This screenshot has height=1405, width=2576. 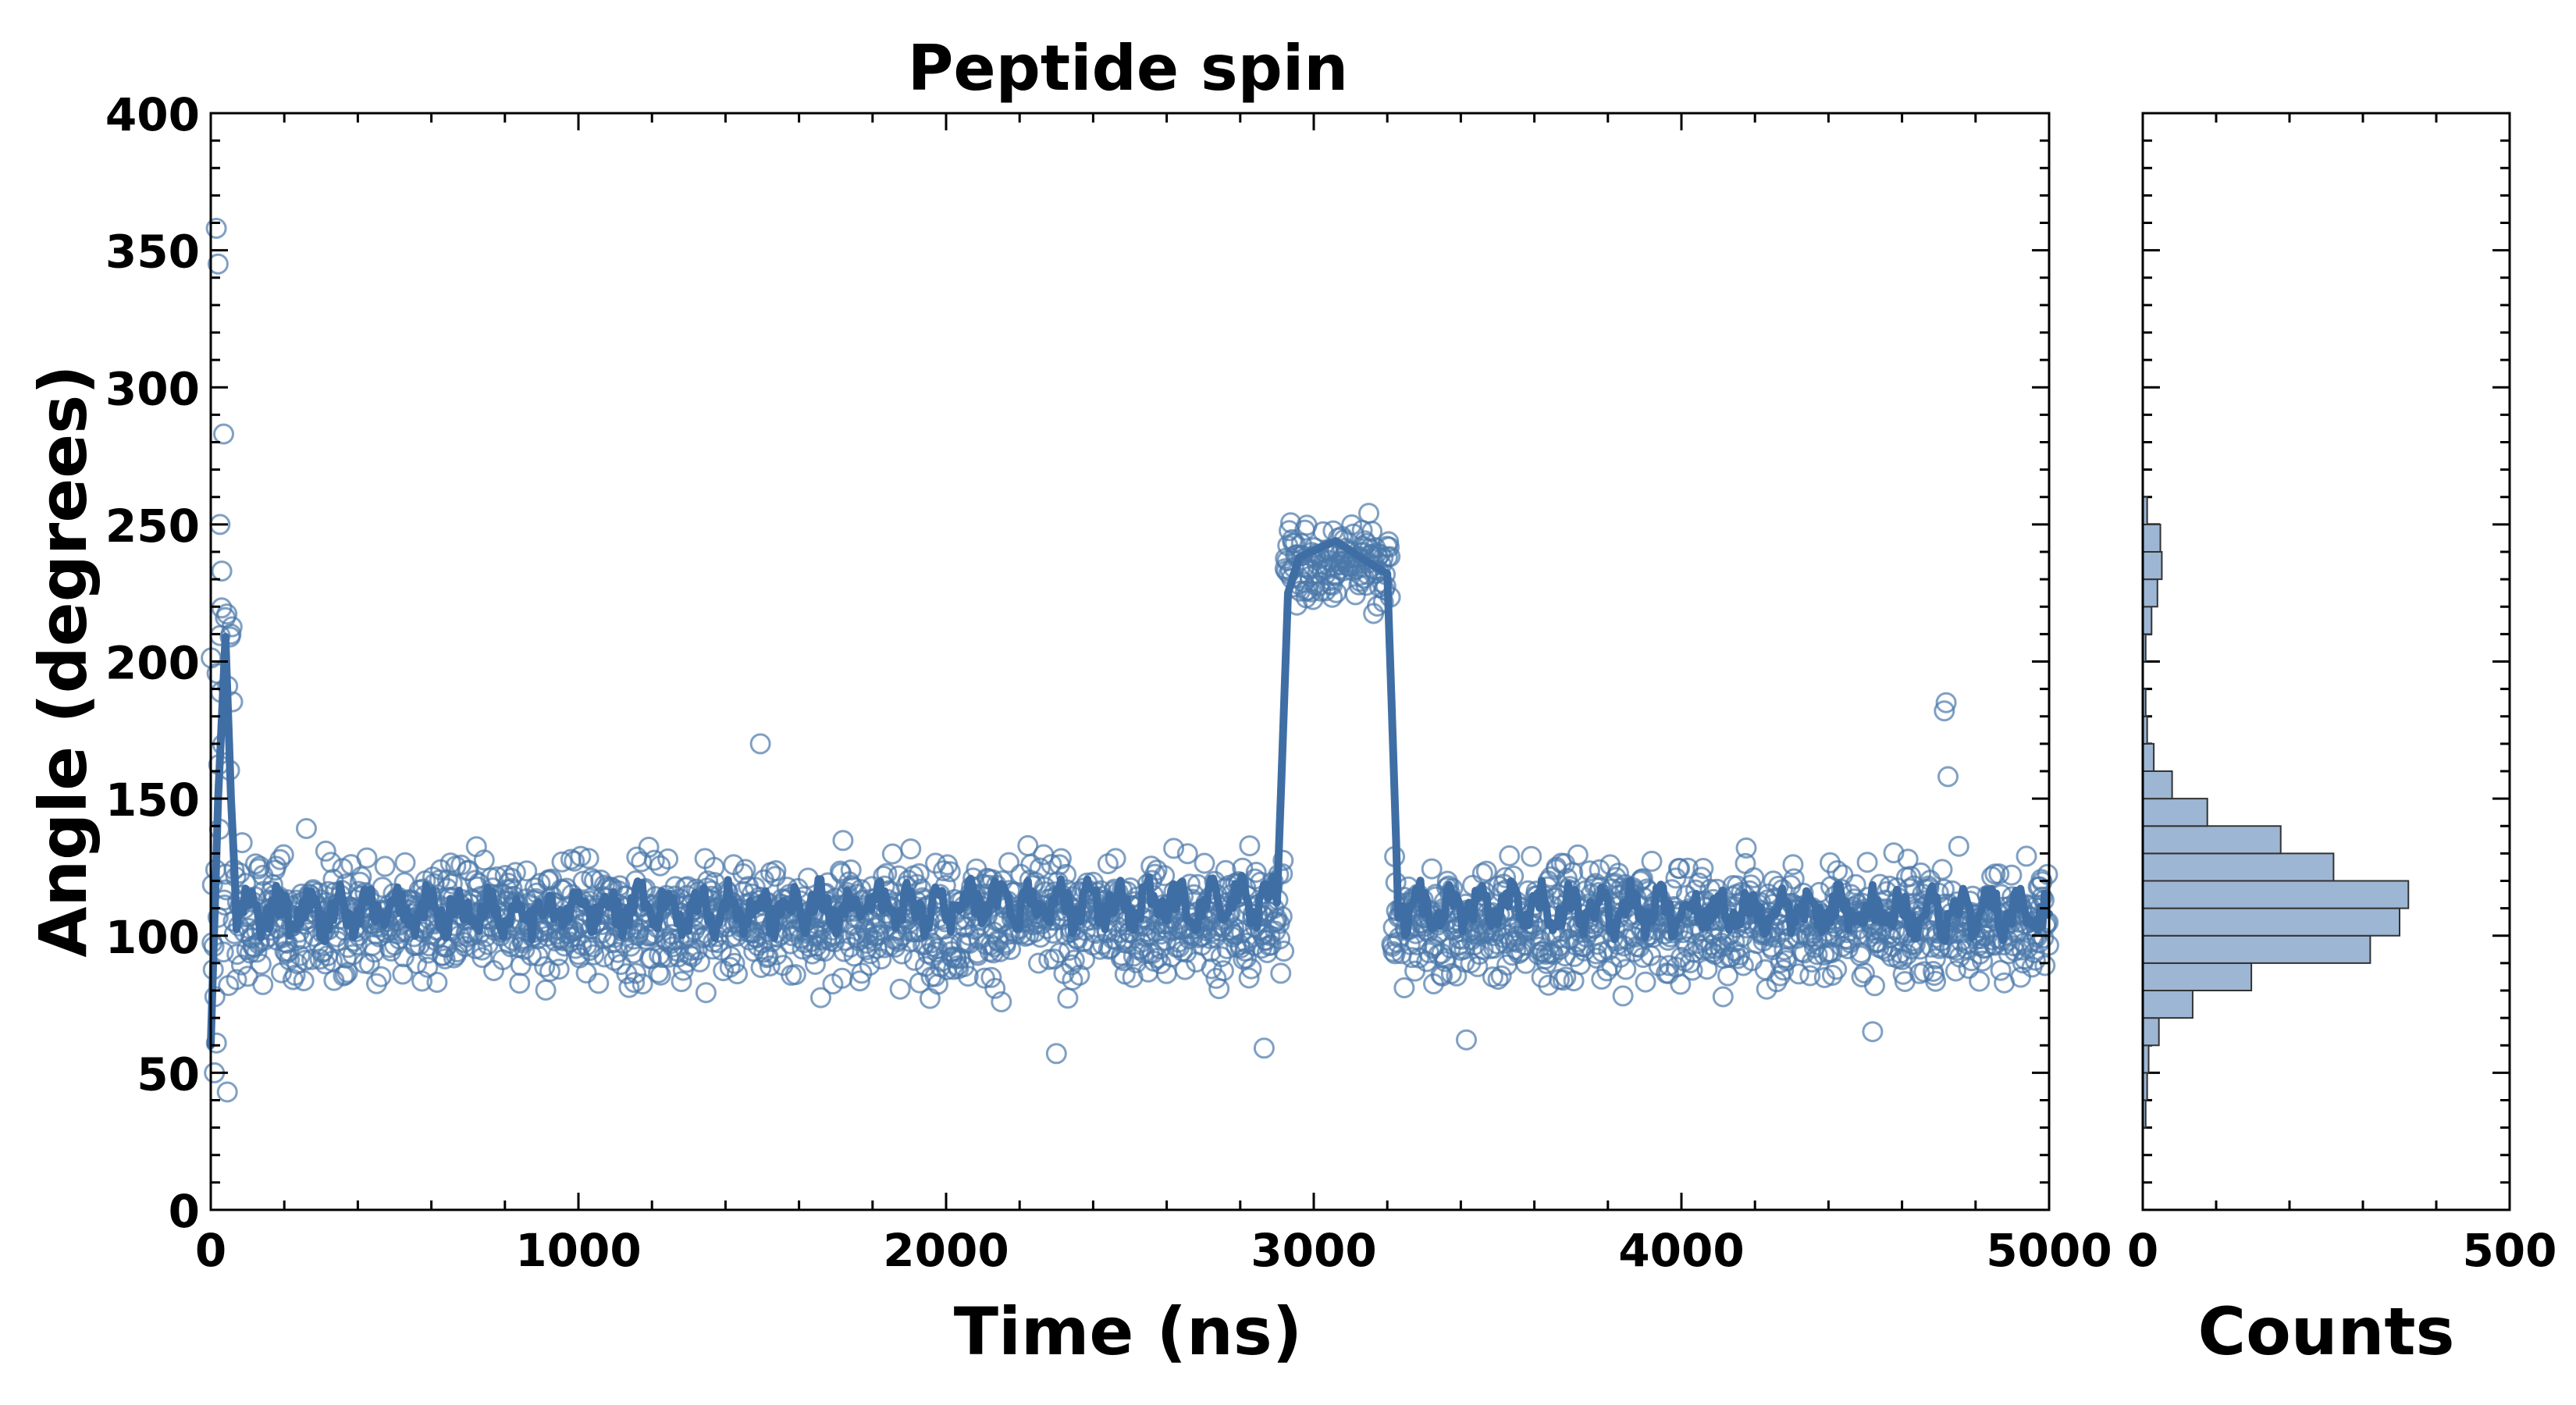 What do you see at coordinates (152, 114) in the screenshot?
I see `y-tick-label: 400` at bounding box center [152, 114].